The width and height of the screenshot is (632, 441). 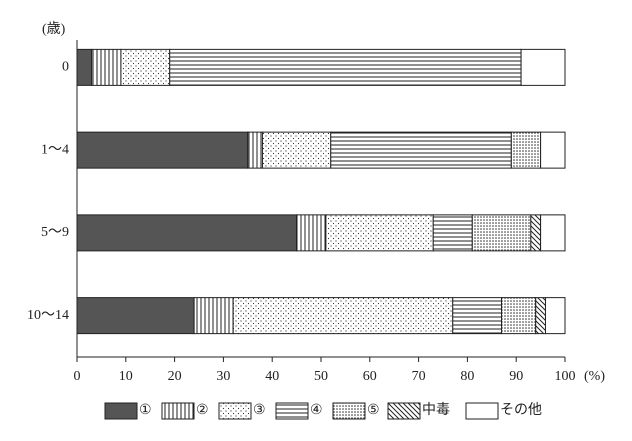 What do you see at coordinates (436, 410) in the screenshot?
I see `legend-label: 中毒` at bounding box center [436, 410].